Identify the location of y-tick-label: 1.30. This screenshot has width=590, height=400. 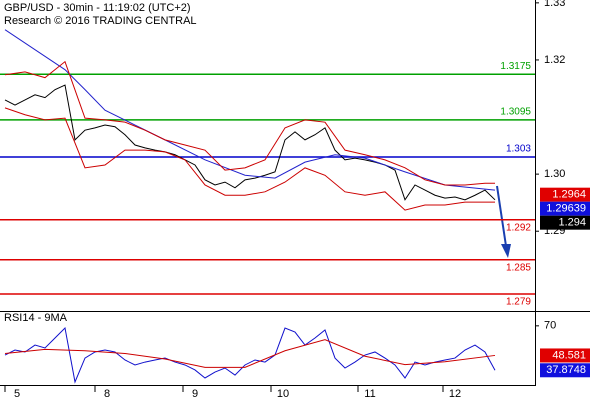
(554, 174).